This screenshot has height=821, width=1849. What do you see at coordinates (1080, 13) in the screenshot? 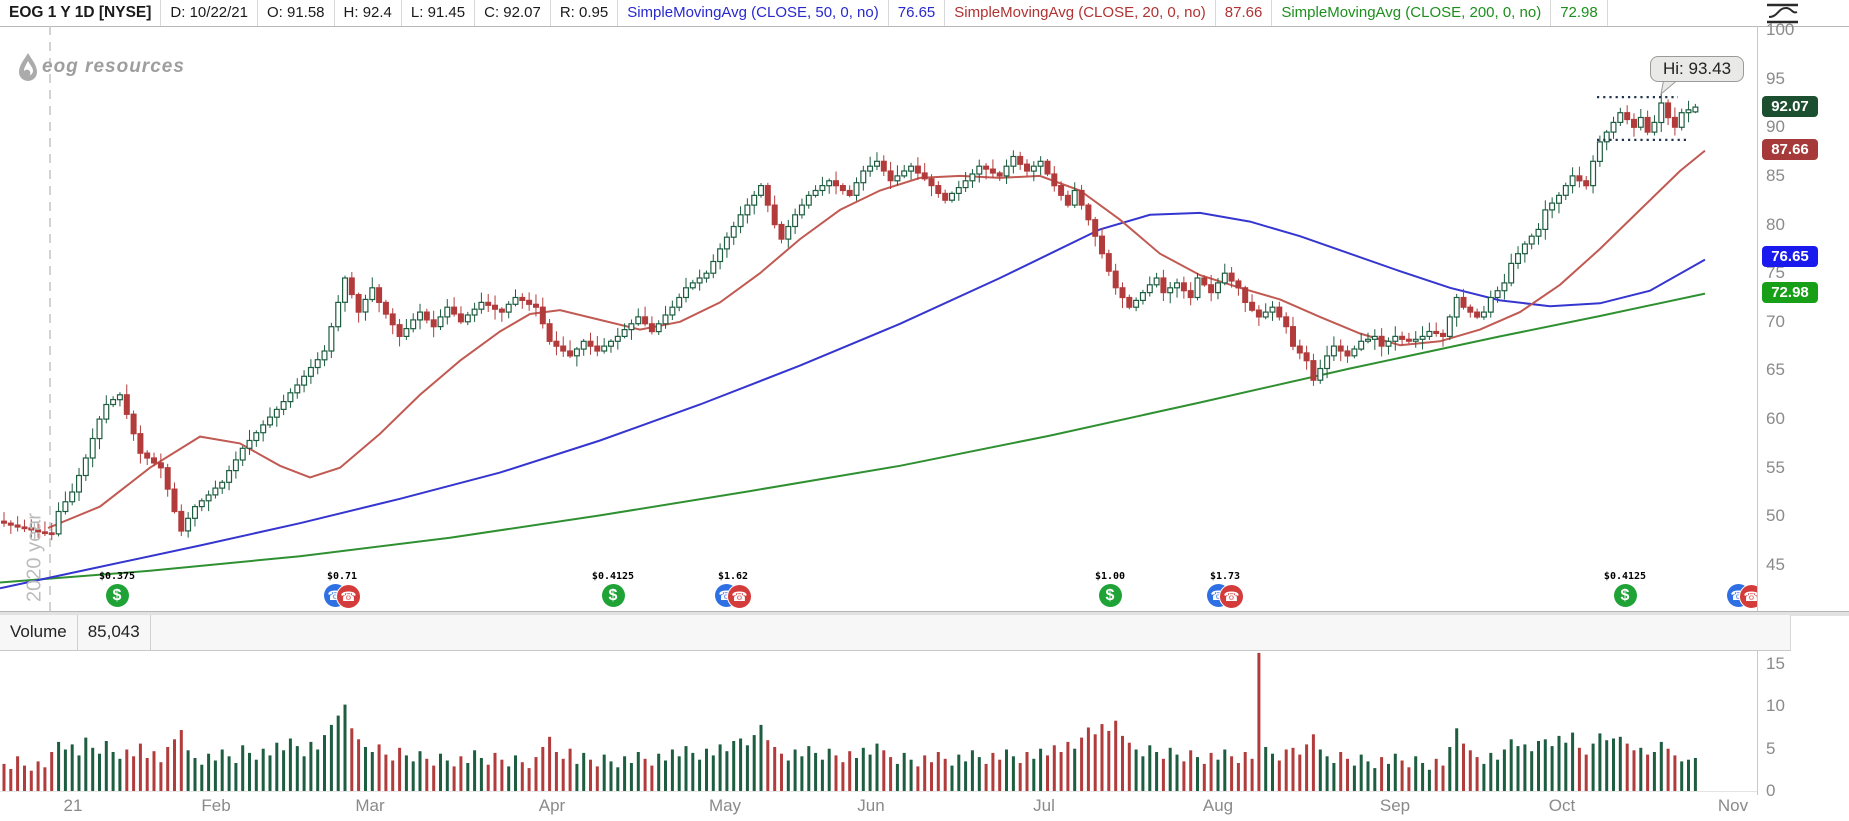
I see `indicator-label: SimpleMovingAvg (CLOSE, 20, 0, no)` at bounding box center [1080, 13].